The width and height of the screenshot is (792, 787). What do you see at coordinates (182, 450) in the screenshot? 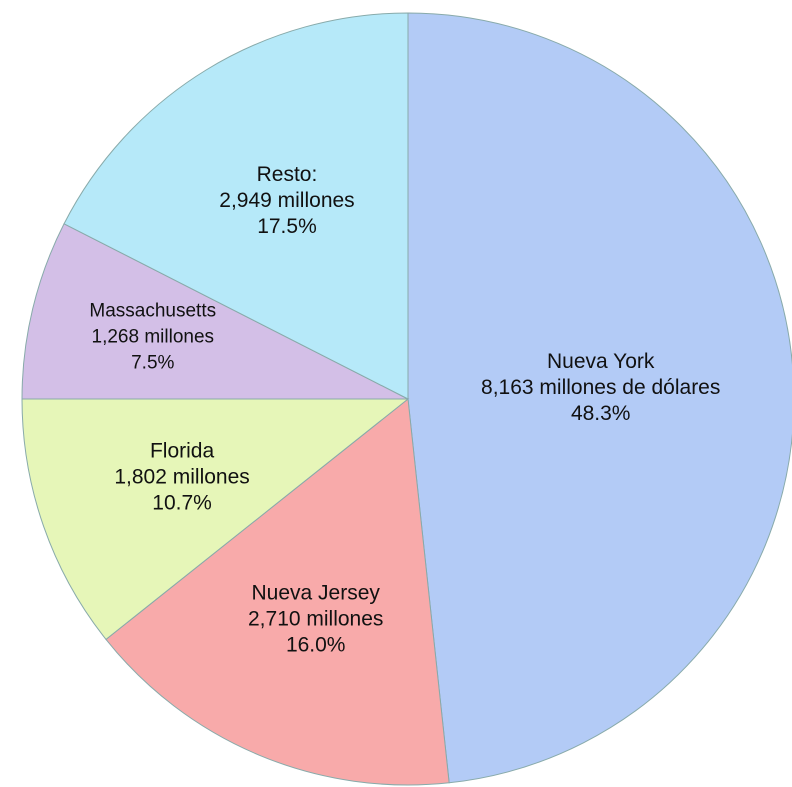
I see `slice-label-name: Florida` at bounding box center [182, 450].